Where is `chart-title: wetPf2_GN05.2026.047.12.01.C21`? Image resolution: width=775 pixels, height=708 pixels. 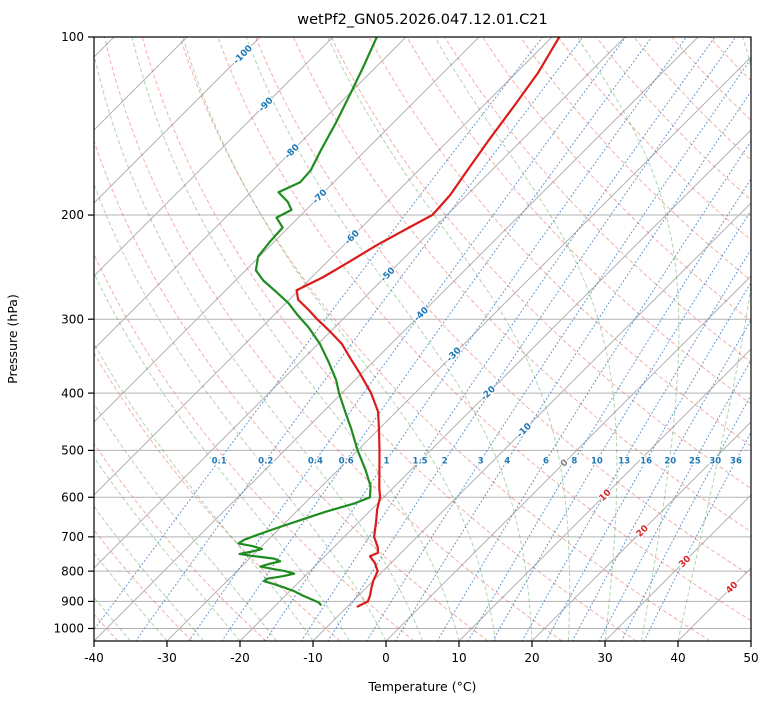 chart-title: wetPf2_GN05.2026.047.12.01.C21 is located at coordinates (422, 20).